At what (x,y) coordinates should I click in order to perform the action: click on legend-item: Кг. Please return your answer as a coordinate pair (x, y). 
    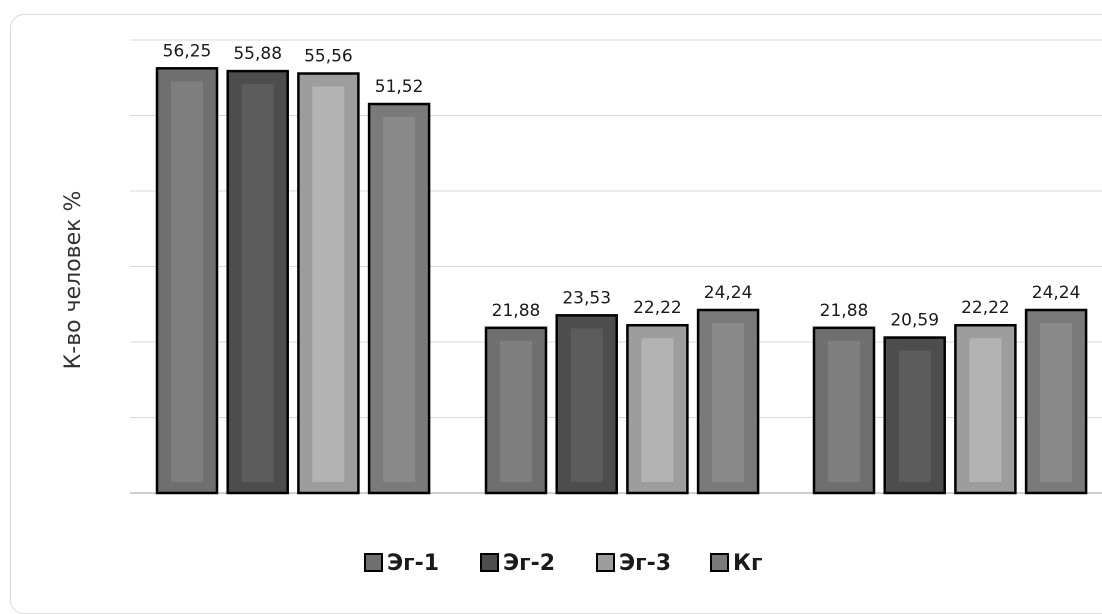
    Looking at the image, I should click on (736, 563).